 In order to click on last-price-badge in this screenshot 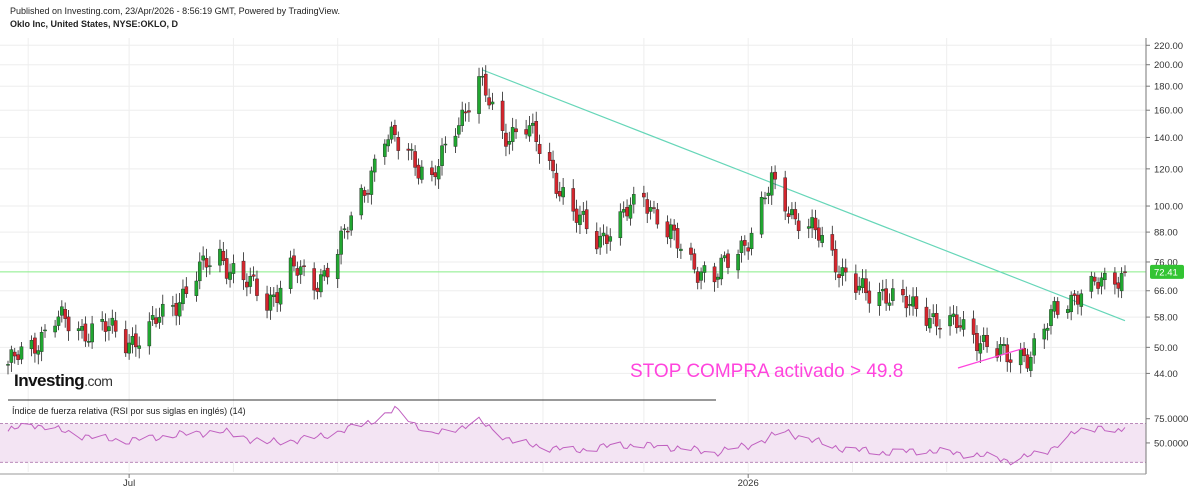, I will do `click(1167, 271)`.